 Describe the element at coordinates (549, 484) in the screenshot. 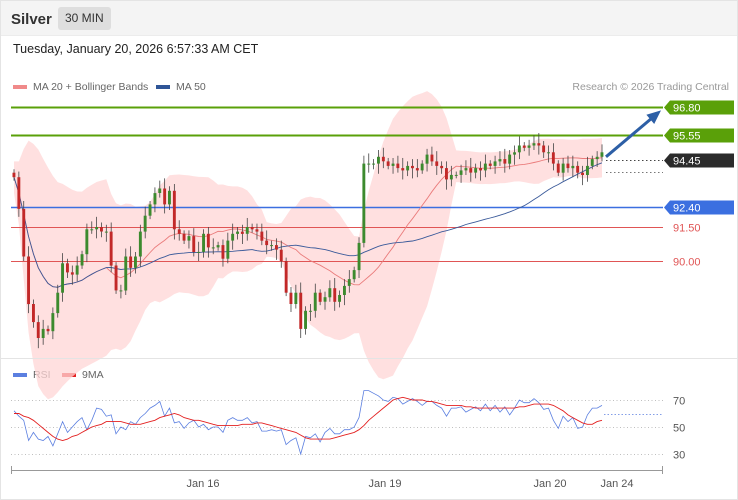

I see `x-tick-label: Jan 20` at that location.